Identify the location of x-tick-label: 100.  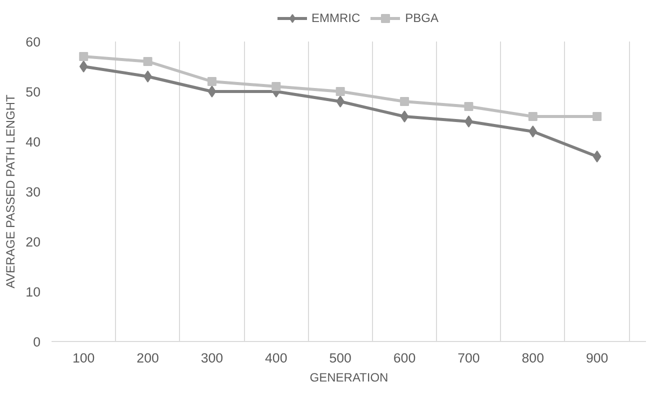
(83, 358).